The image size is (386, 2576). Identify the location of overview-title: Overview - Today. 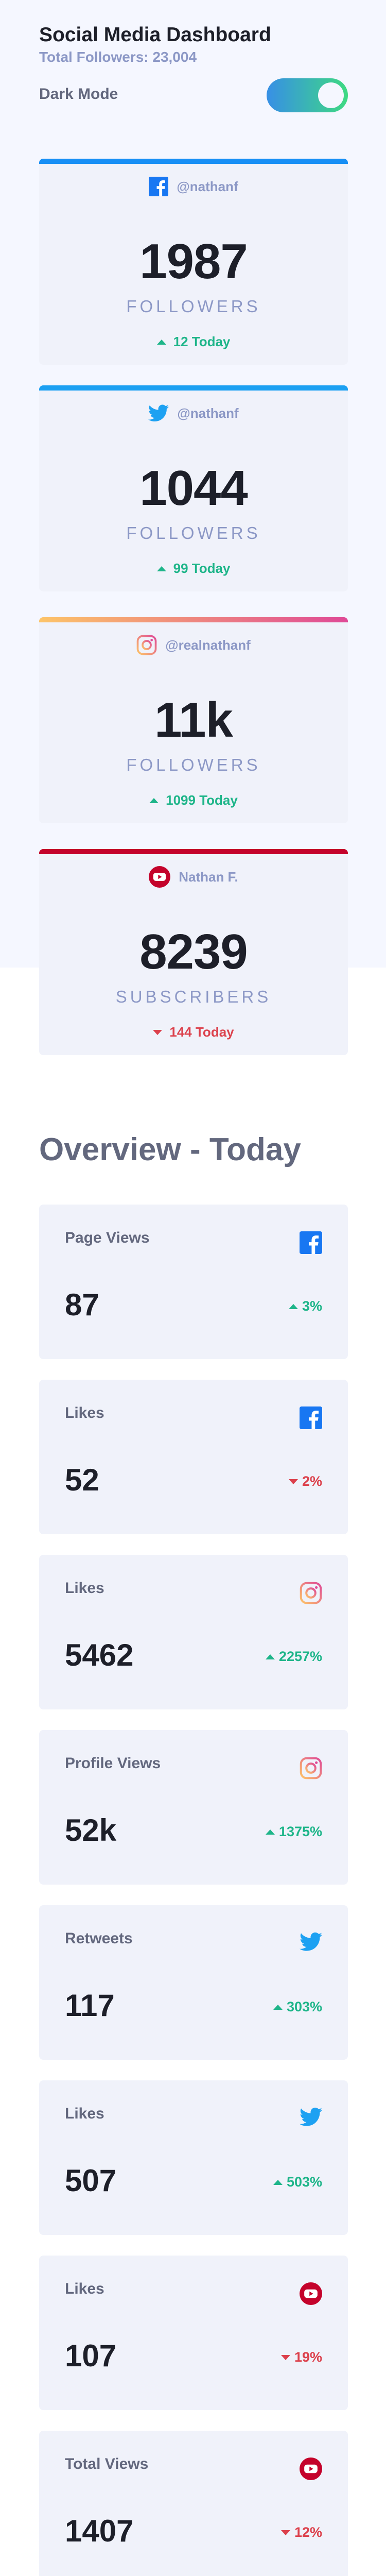
(170, 1149).